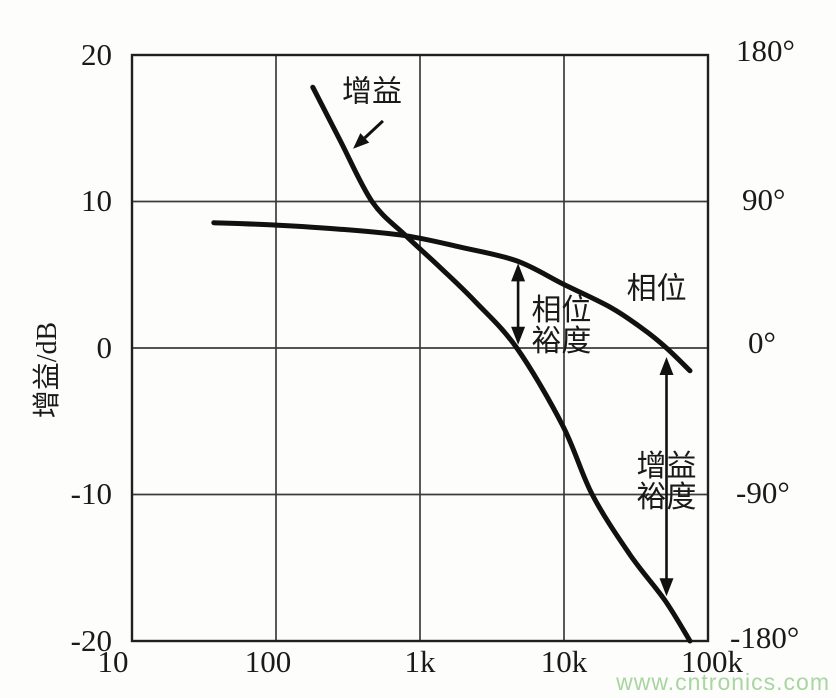 The height and width of the screenshot is (698, 836). Describe the element at coordinates (91, 640) in the screenshot. I see `y-left-tick: -20` at that location.